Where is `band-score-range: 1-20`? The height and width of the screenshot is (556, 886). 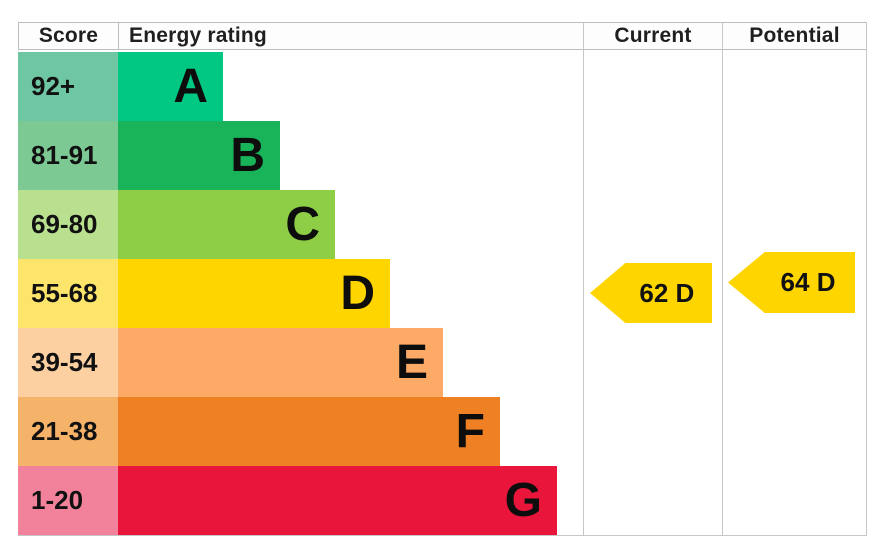
band-score-range: 1-20 is located at coordinates (57, 500).